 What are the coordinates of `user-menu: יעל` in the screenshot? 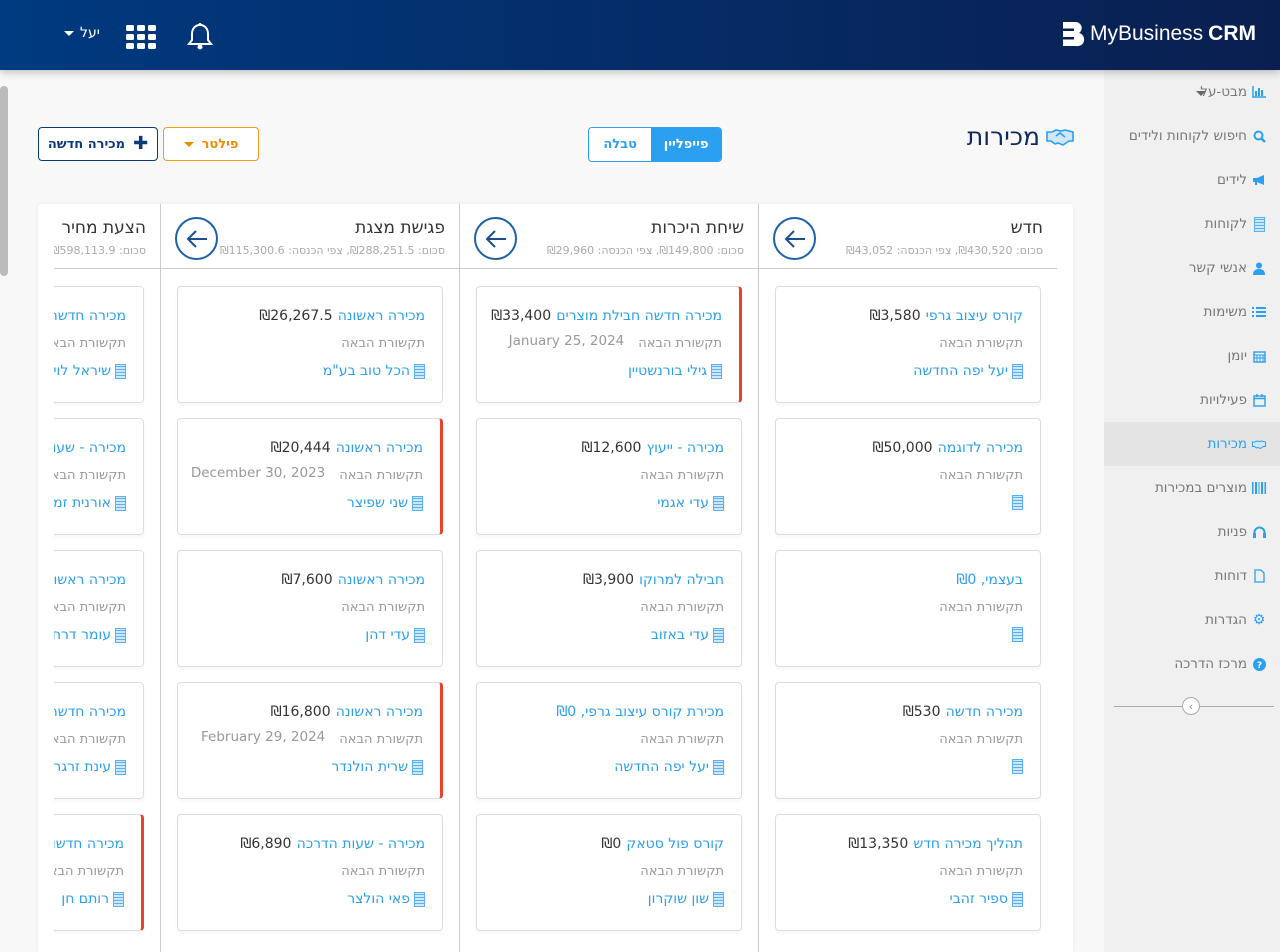 It's located at (82, 33).